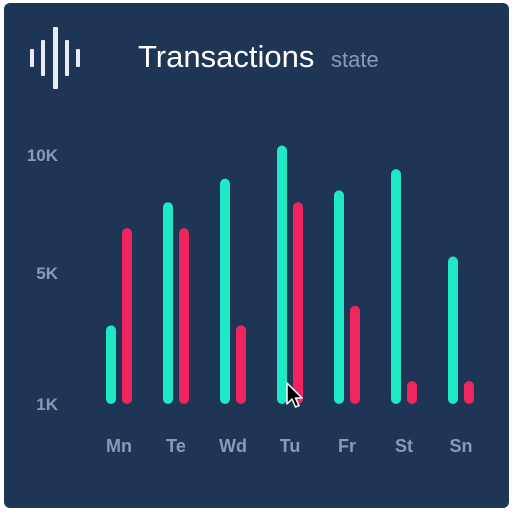 The width and height of the screenshot is (512, 512). I want to click on bar-series-a-st, so click(396, 286).